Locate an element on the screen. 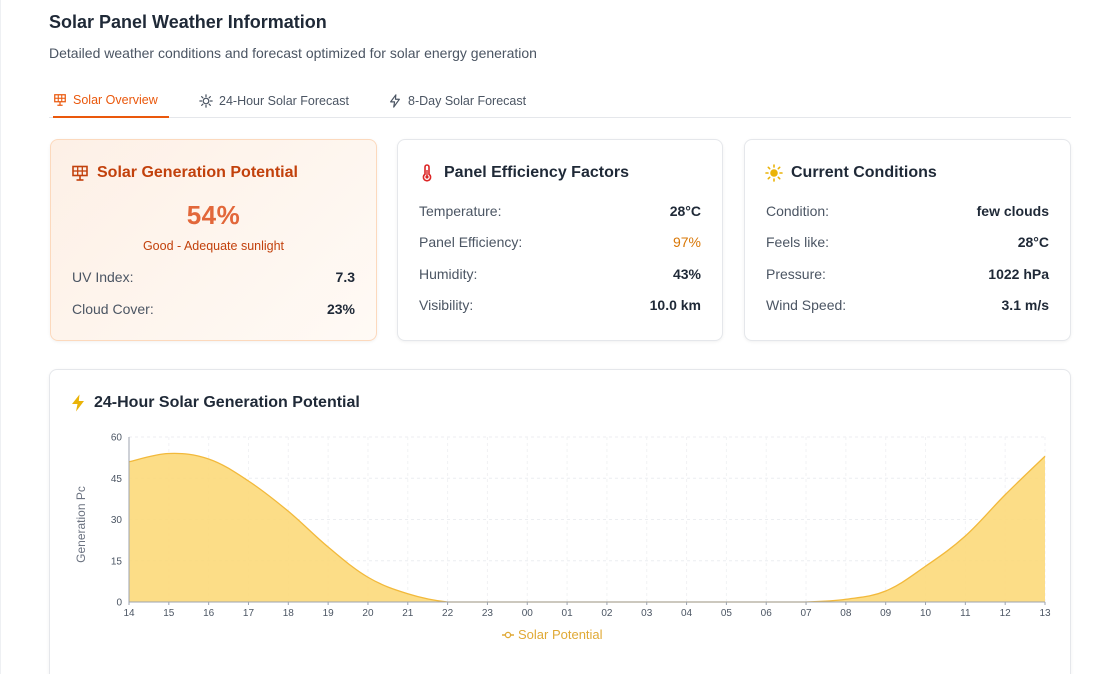  card-title: Current Conditions is located at coordinates (851, 173).